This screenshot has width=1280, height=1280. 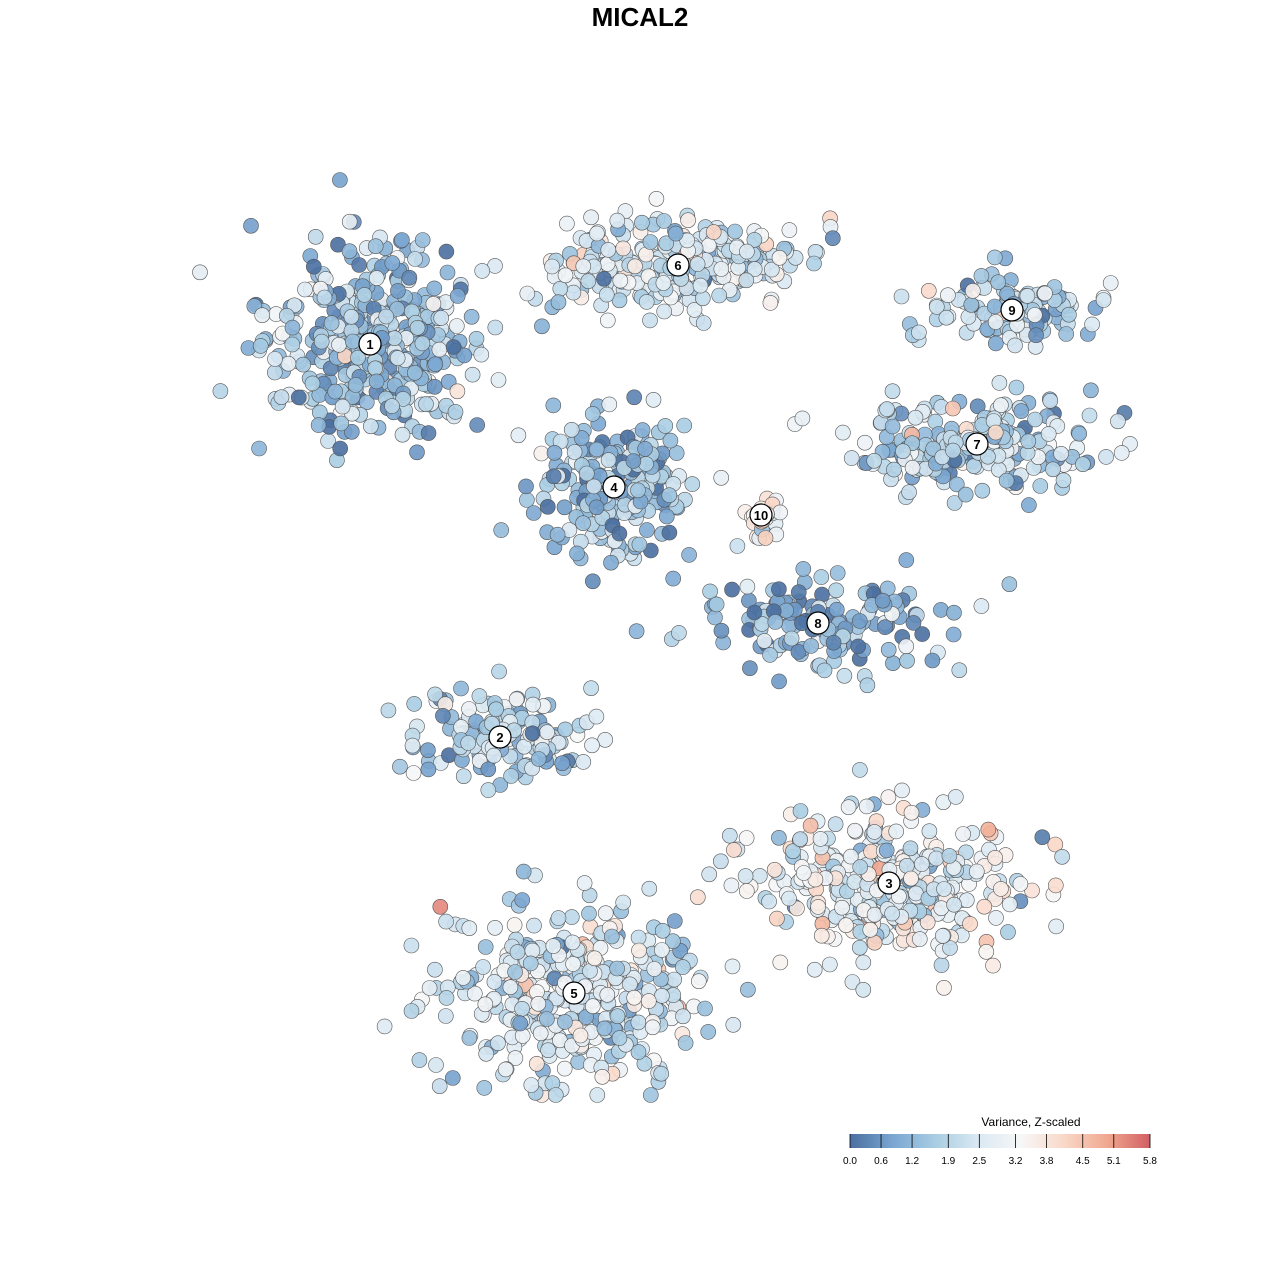 I want to click on cluster-label-8: 8, so click(x=818, y=623).